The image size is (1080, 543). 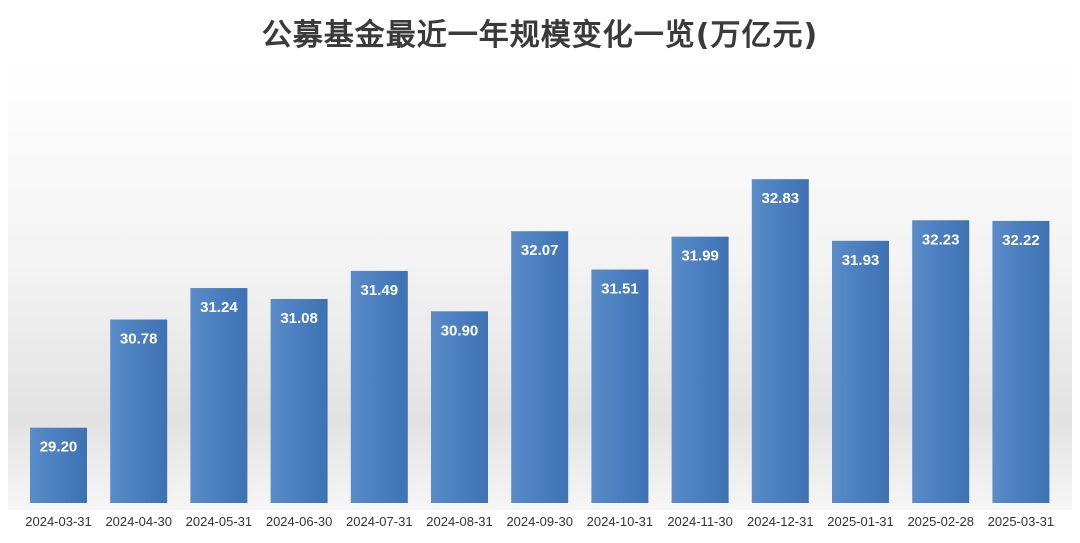 What do you see at coordinates (219, 521) in the screenshot?
I see `x-tick-label-2024-05-31: 2024-05-31` at bounding box center [219, 521].